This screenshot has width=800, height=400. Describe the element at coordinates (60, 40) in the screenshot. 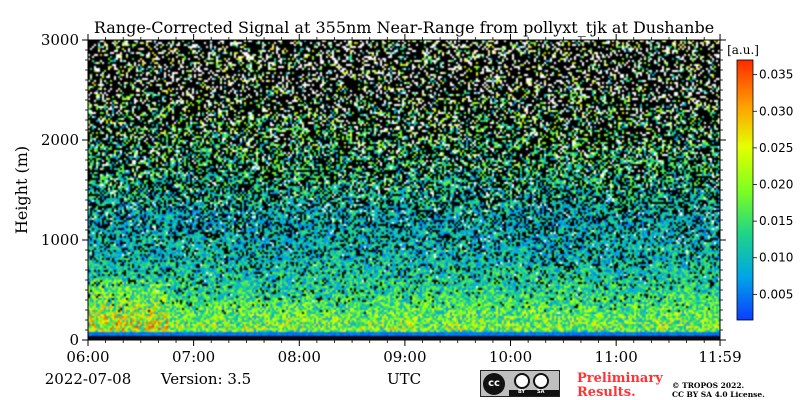

I see `y-tick-label: 3000` at that location.